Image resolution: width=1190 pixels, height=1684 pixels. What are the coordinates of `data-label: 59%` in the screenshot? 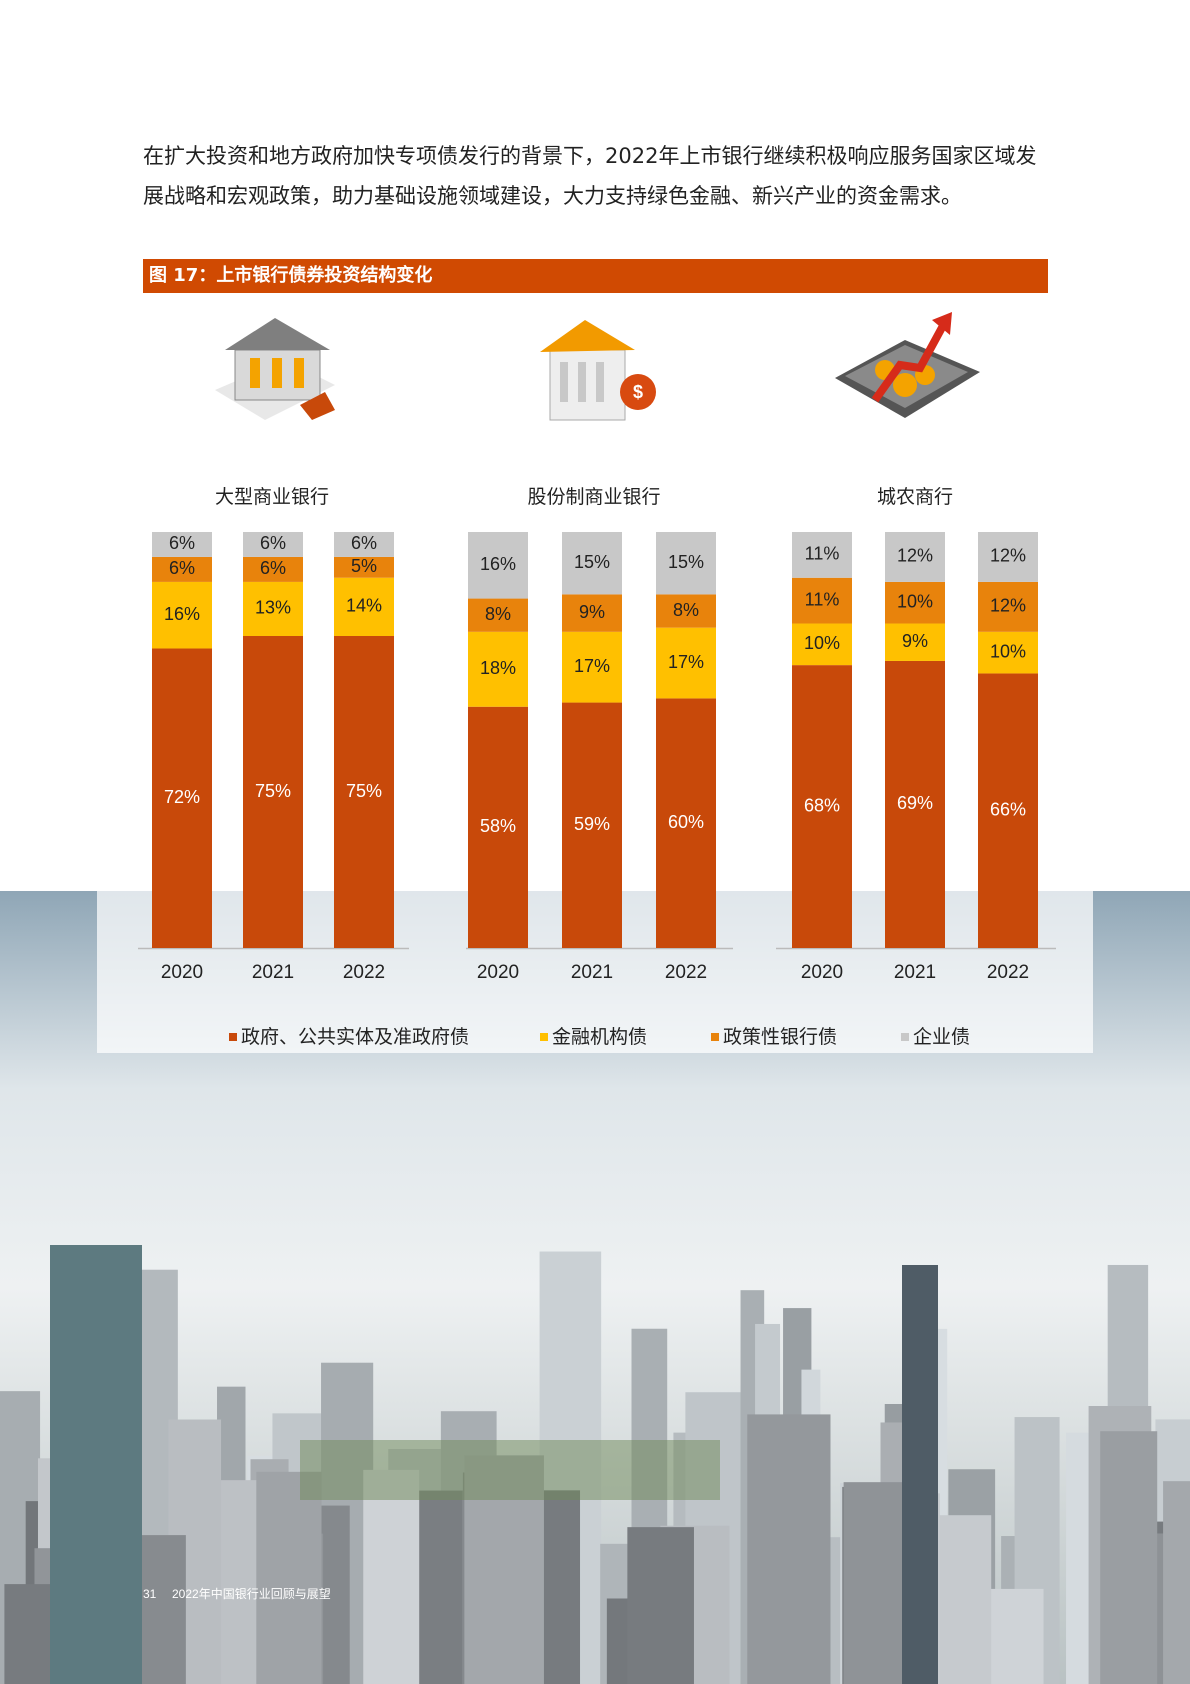 It's located at (592, 824).